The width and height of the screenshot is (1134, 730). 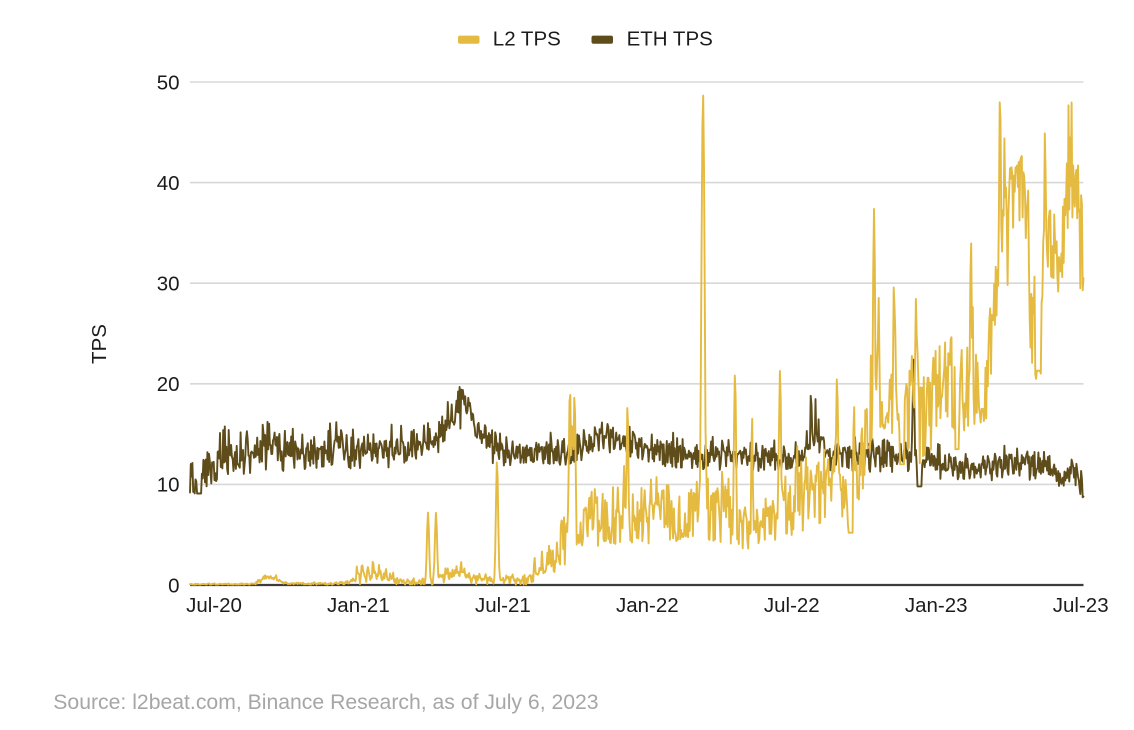 I want to click on svg-text: Jan-23, so click(x=936, y=605).